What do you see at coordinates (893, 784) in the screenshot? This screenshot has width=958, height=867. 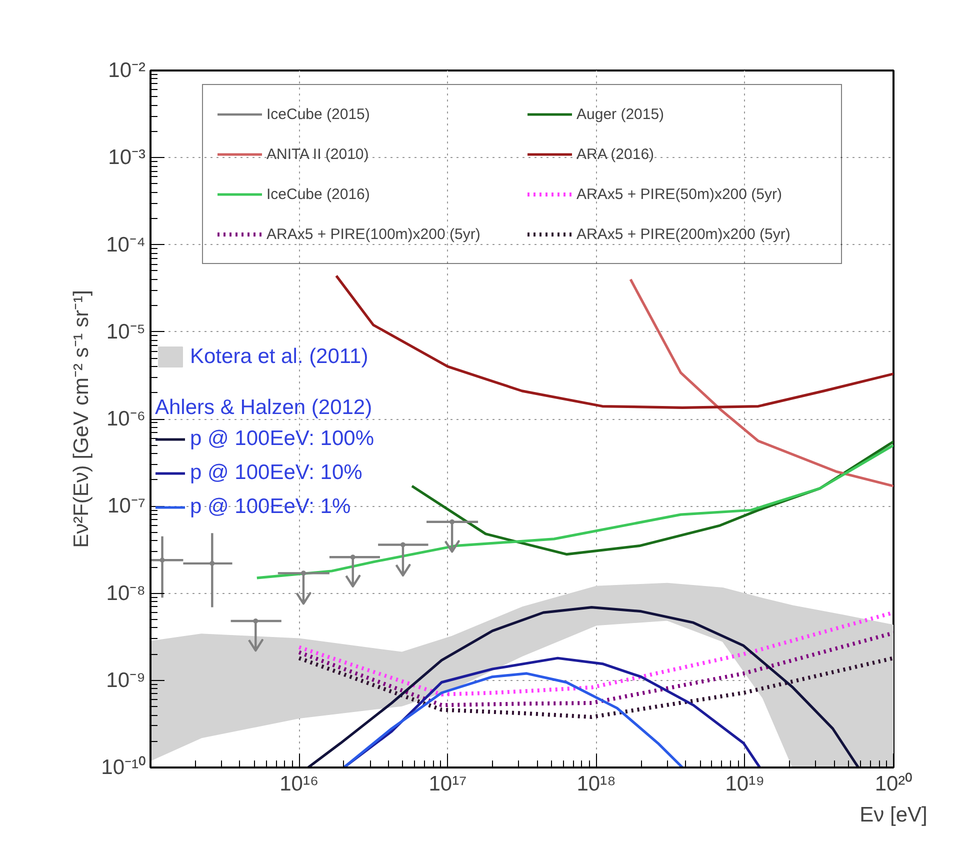 I see `x-tick-label: 10²⁰` at bounding box center [893, 784].